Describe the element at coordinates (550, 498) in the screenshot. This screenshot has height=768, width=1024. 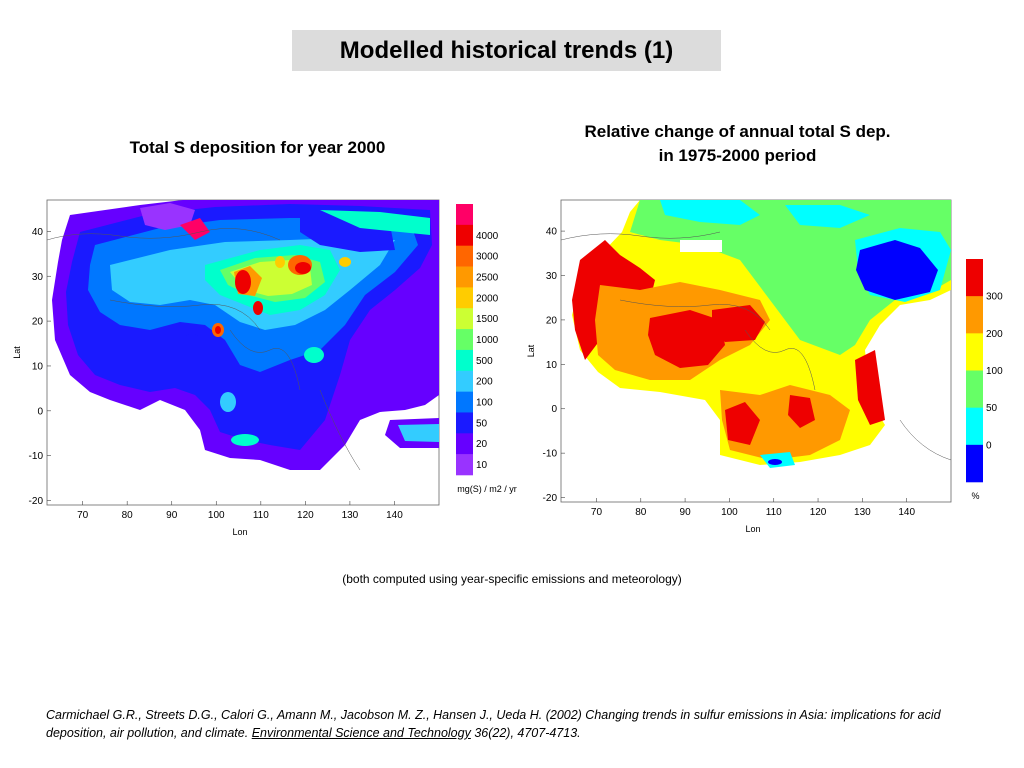
I see `right-y-tick-label: -20` at that location.